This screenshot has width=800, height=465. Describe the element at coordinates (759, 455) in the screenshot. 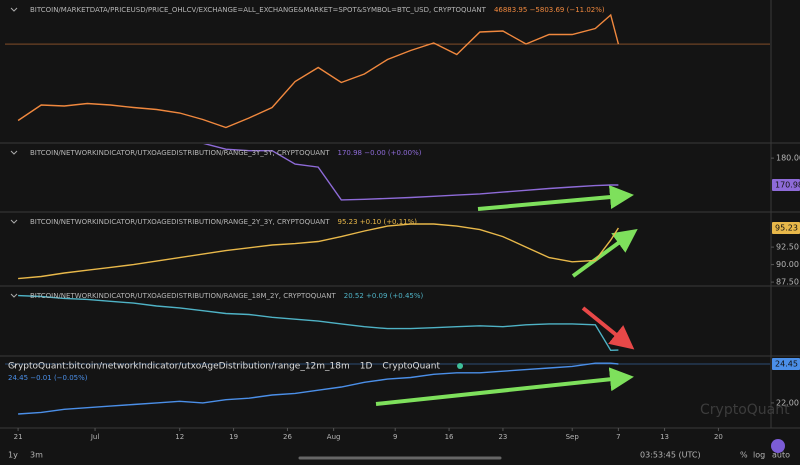

I see `scale-option: log` at that location.